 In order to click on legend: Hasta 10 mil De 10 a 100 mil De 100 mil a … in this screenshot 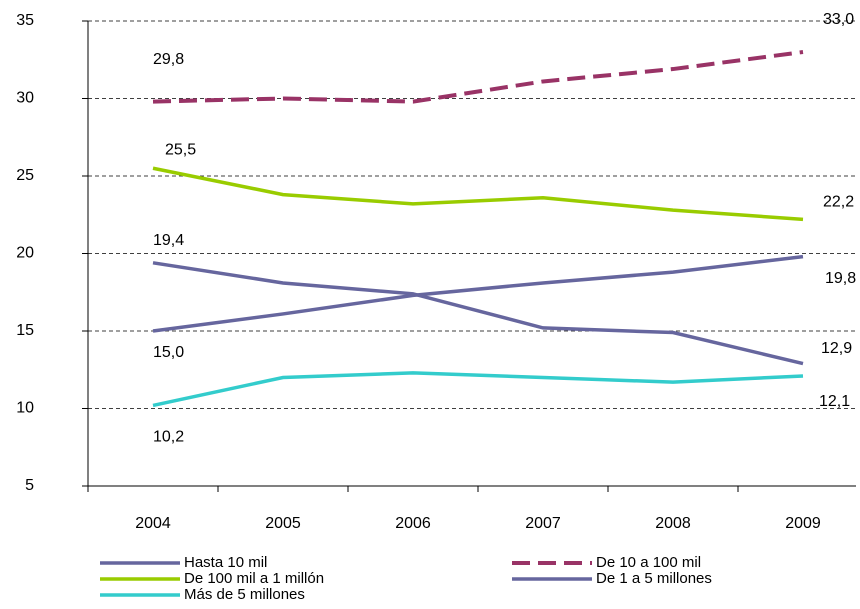, I will do `click(406, 578)`.